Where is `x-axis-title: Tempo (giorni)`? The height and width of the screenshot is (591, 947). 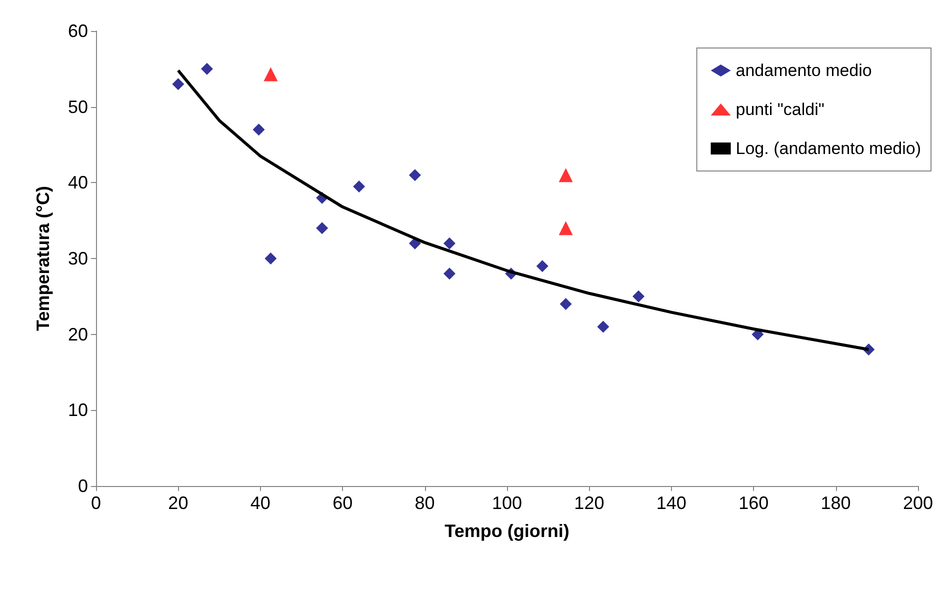 x-axis-title: Tempo (giorni) is located at coordinates (507, 531).